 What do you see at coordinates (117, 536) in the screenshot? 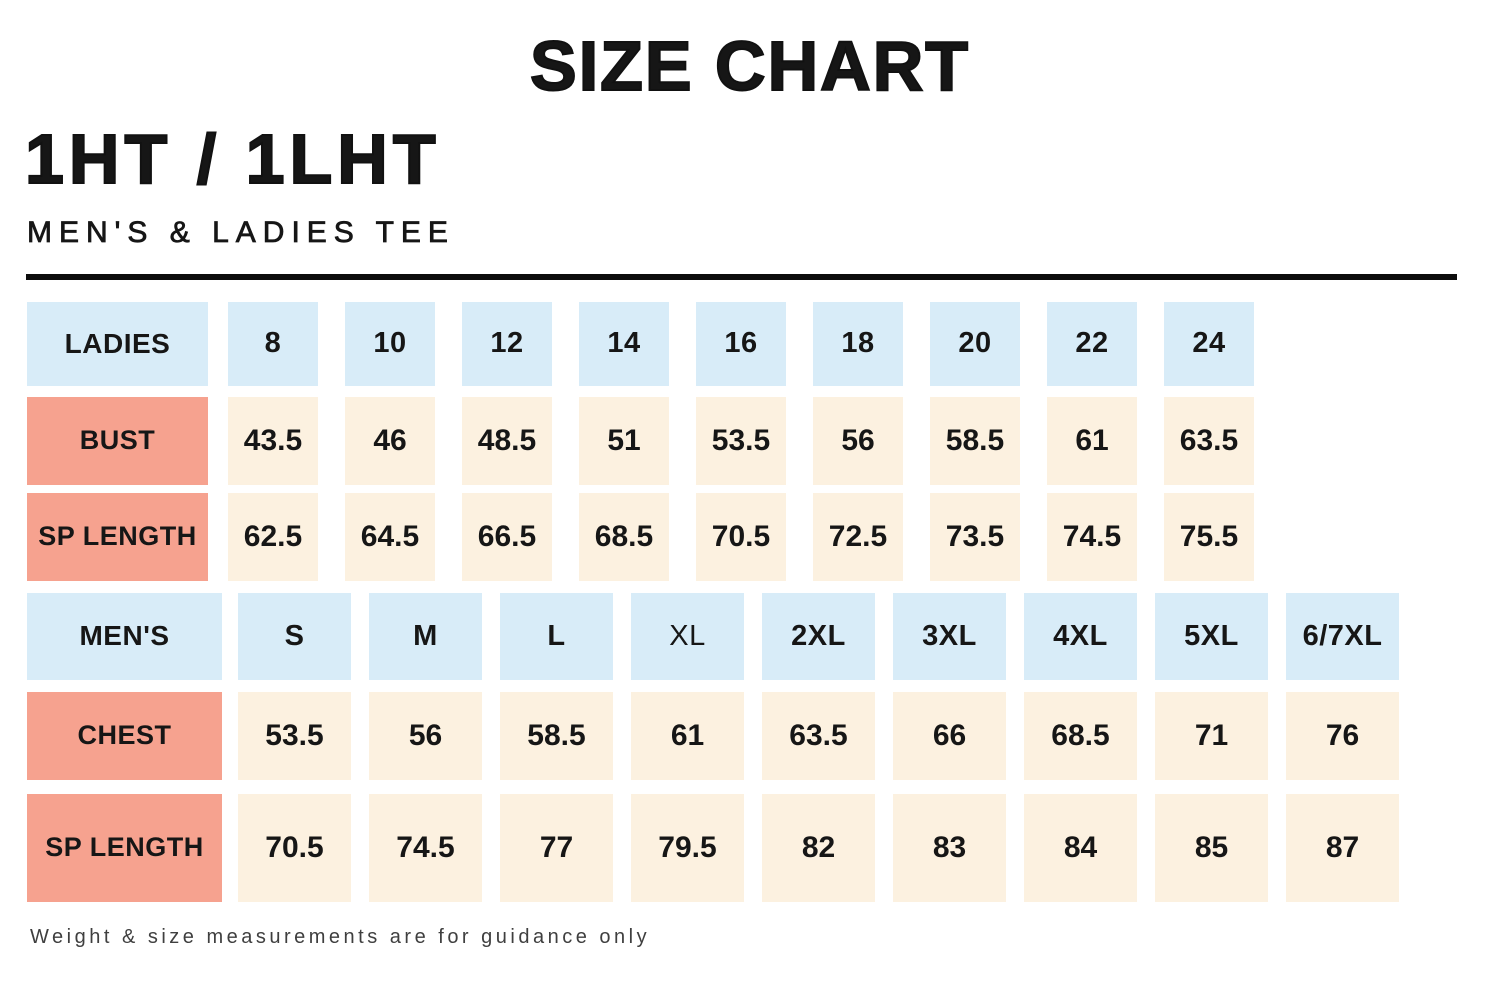
I see `ladies-sp-length-label: SP LENGTH` at bounding box center [117, 536].